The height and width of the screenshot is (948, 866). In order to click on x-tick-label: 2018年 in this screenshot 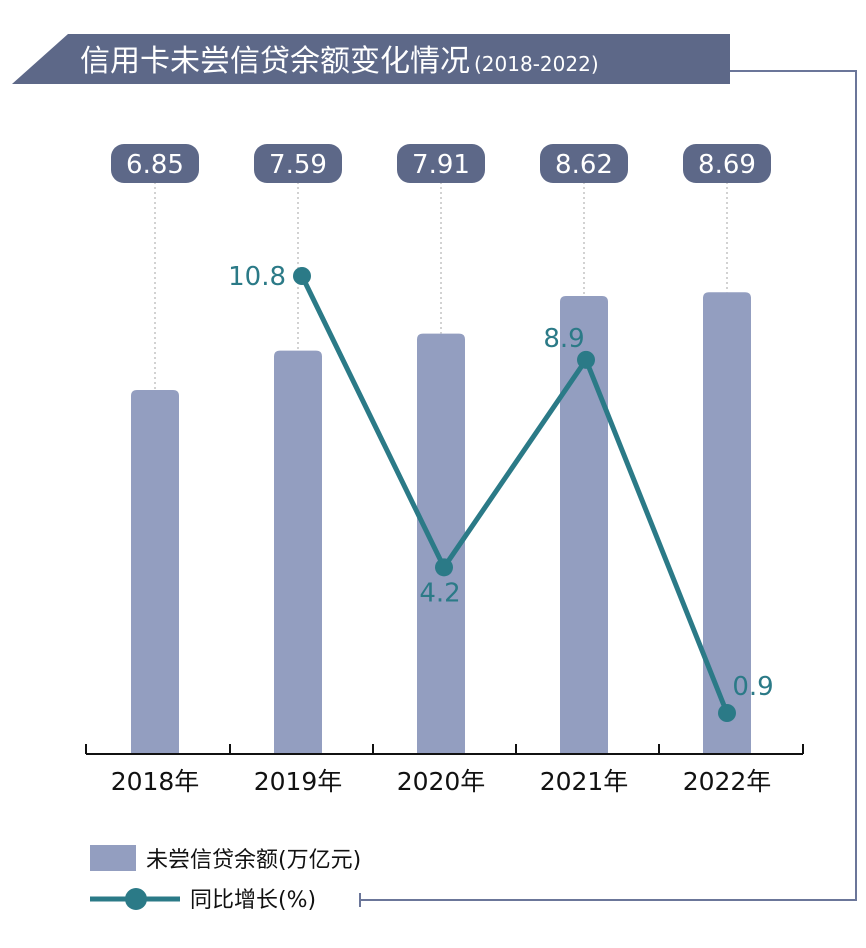, I will do `click(155, 781)`.